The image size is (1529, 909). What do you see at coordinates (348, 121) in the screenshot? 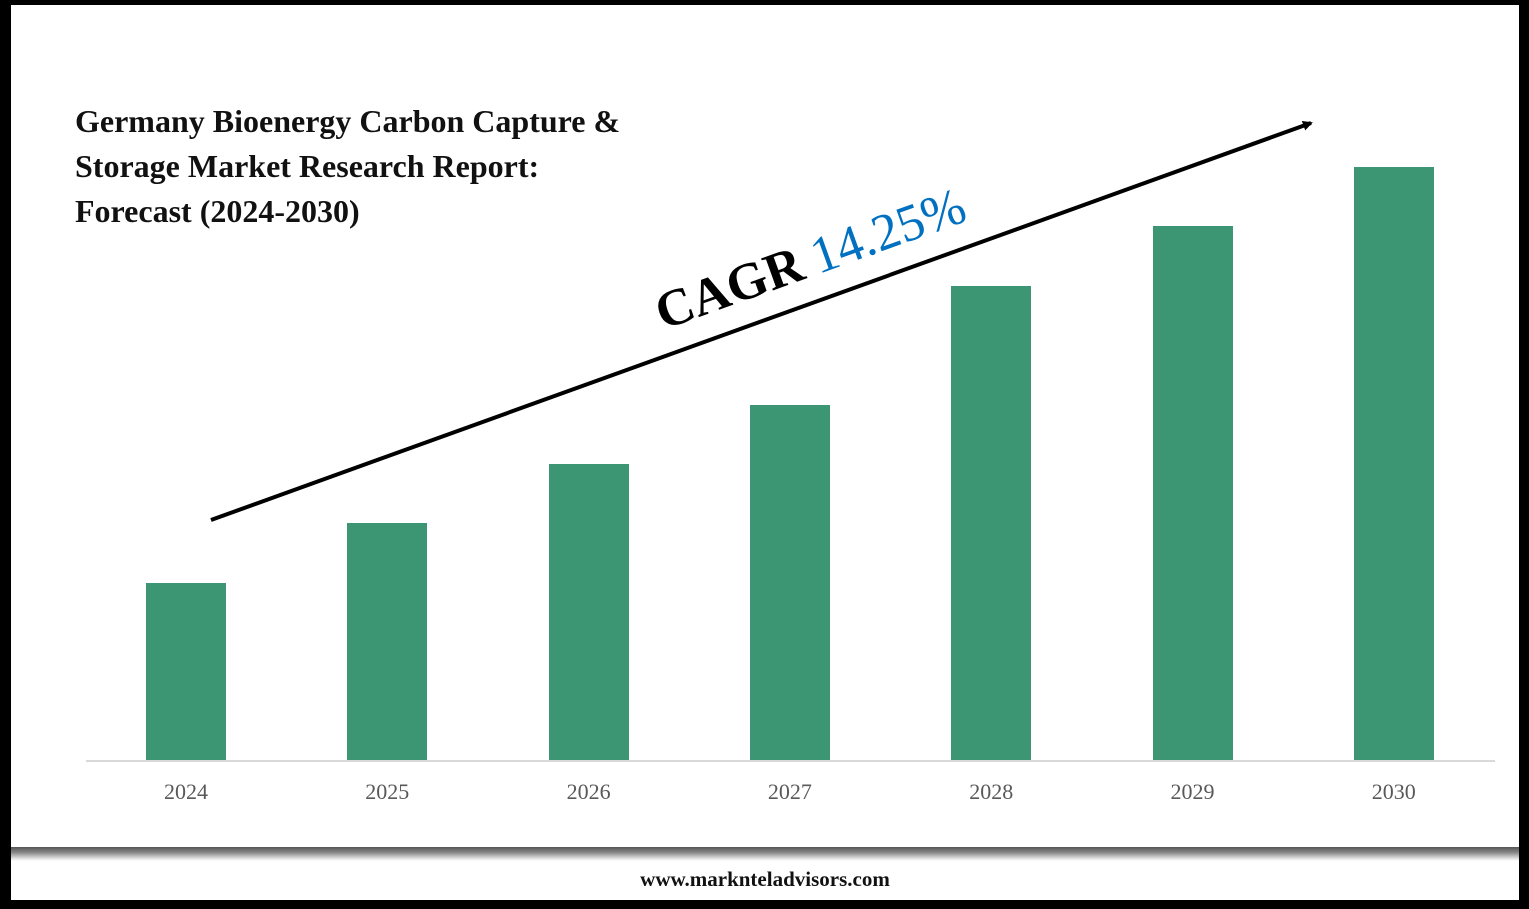
I see `title-line-1: Germany Bioenergy Carbon Capture &` at bounding box center [348, 121].